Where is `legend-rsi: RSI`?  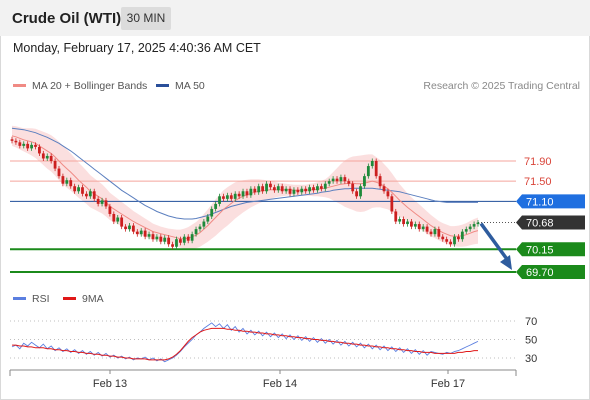
legend-rsi: RSI is located at coordinates (31, 299).